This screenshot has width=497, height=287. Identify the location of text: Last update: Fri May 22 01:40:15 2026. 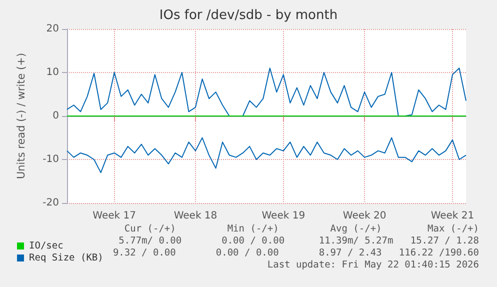
(373, 265).